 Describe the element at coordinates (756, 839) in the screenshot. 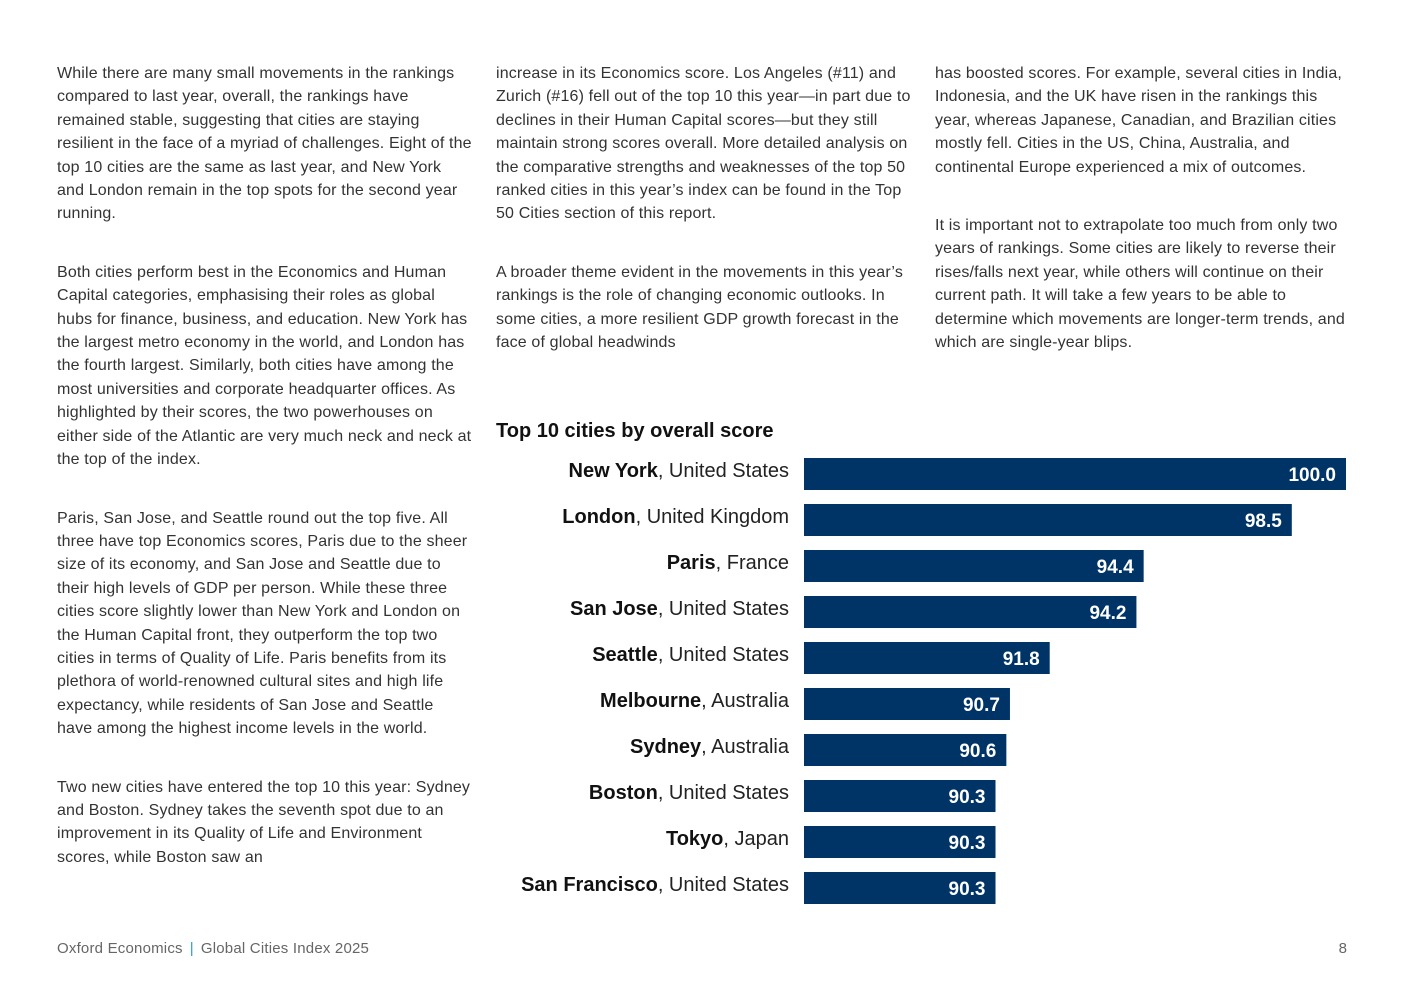

I see `category-country: , Japan` at that location.